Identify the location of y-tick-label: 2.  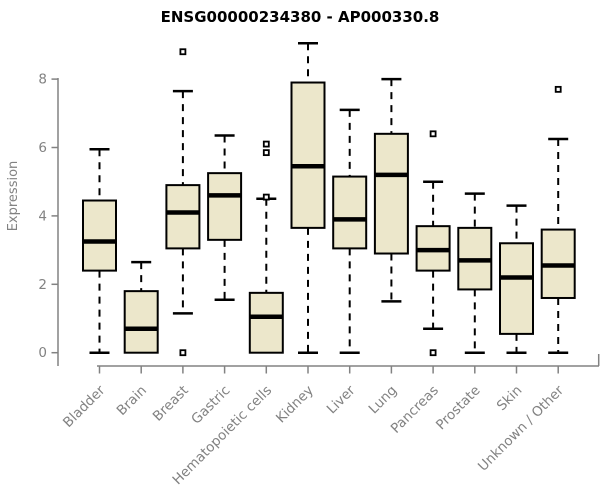
(42, 285).